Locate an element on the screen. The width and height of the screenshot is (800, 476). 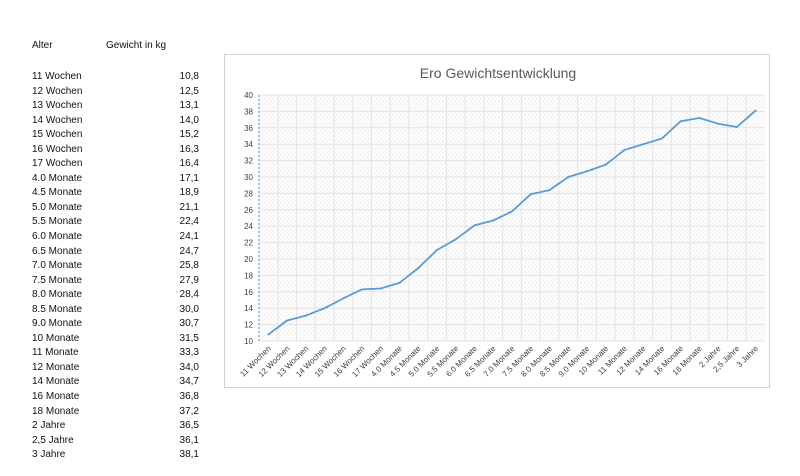
y-tick-label: 18 is located at coordinates (248, 275).